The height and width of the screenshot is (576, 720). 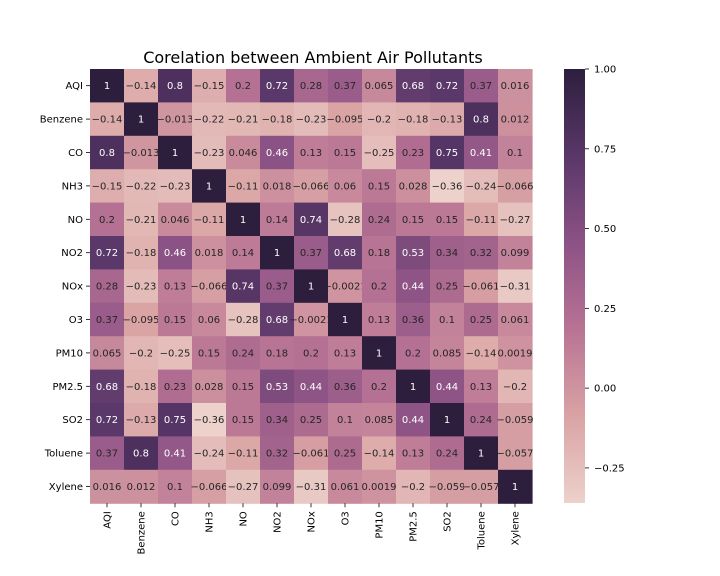 I want to click on cell-value-label: −0.057, so click(x=514, y=454).